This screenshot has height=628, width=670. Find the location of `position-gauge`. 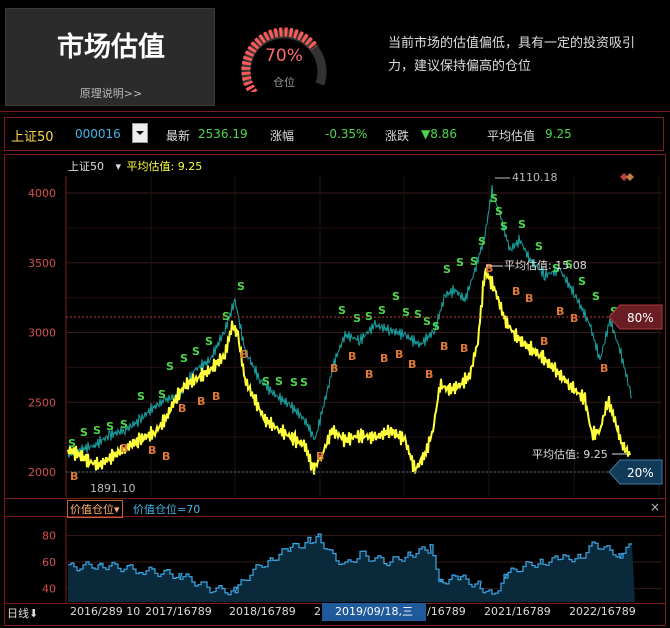

position-gauge is located at coordinates (284, 59).